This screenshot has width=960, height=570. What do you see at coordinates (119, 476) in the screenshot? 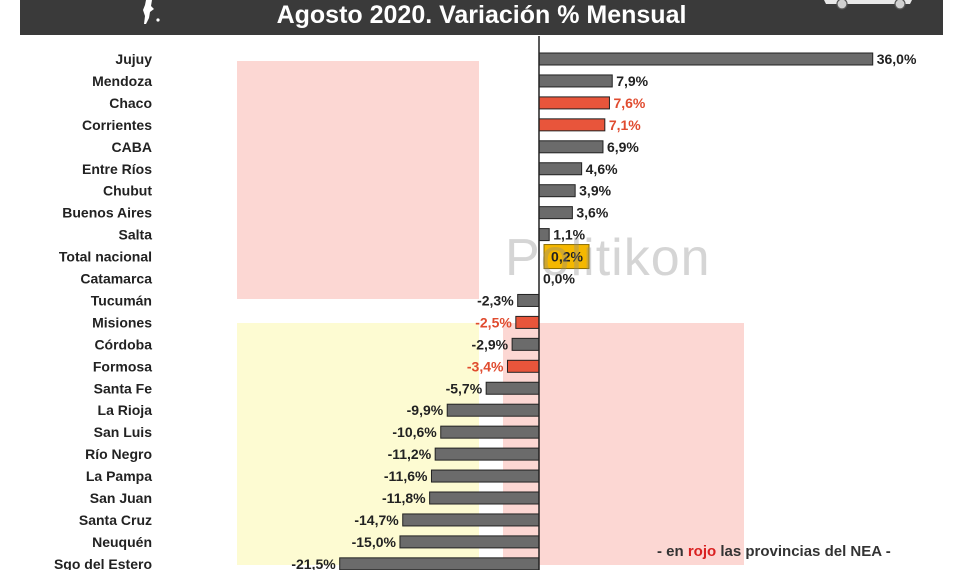
I see `category-label: La Pampa` at bounding box center [119, 476].